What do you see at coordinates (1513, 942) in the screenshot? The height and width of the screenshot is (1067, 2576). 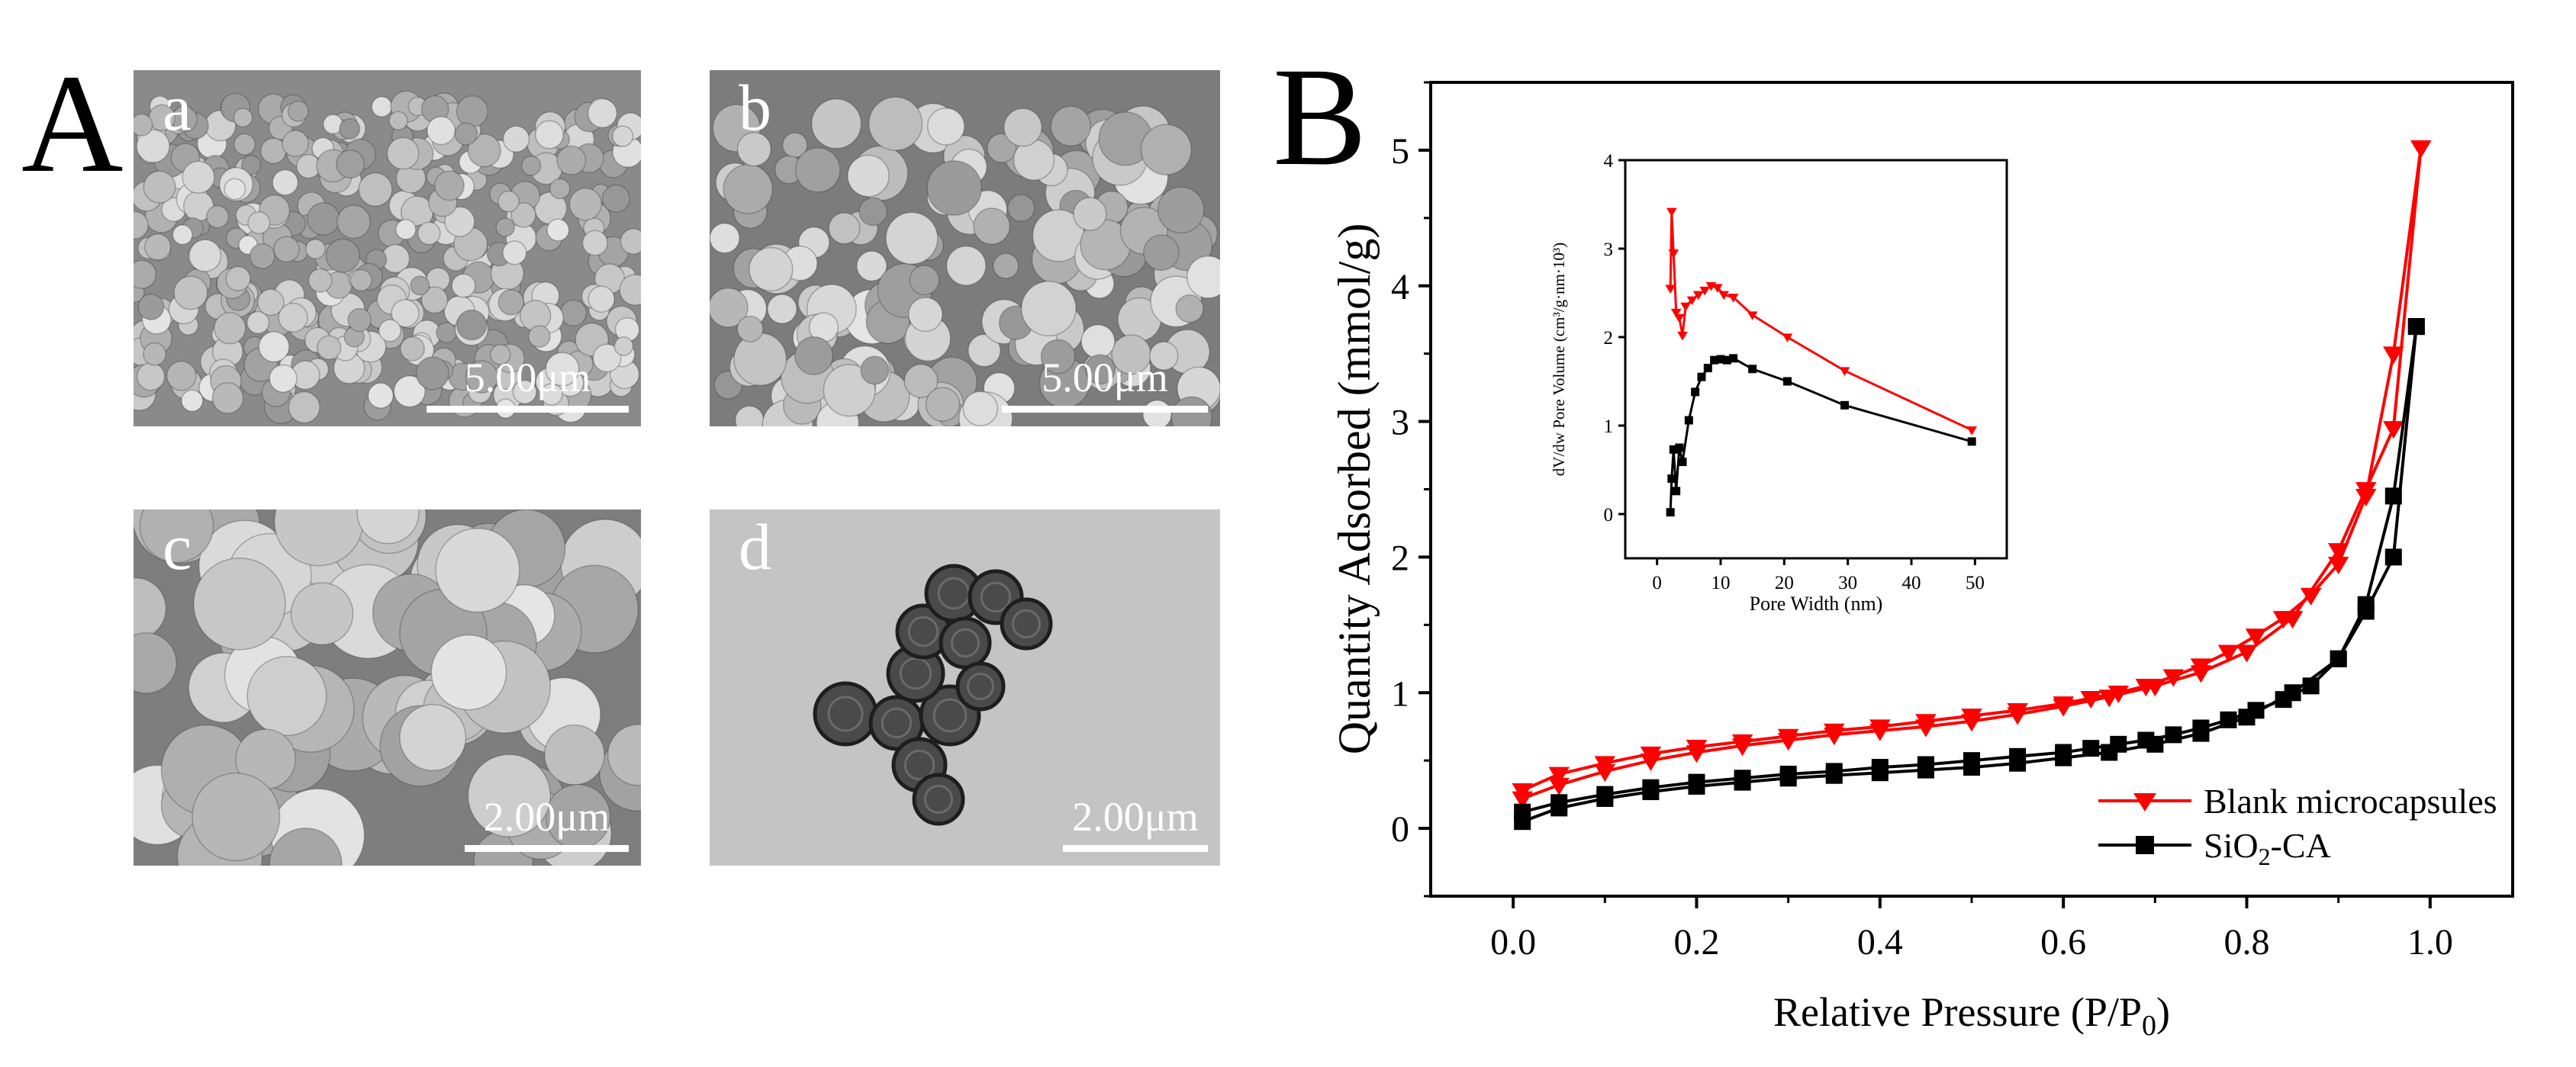 I see `x-tick-label: 0.0` at bounding box center [1513, 942].